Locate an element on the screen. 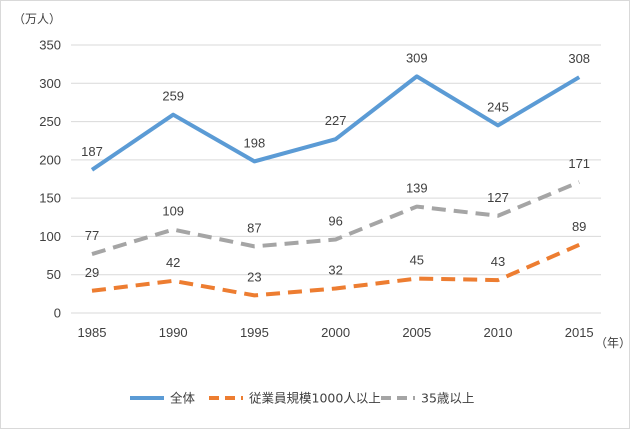 The image size is (630, 429). data-label-s2-2010: 127 is located at coordinates (498, 197).